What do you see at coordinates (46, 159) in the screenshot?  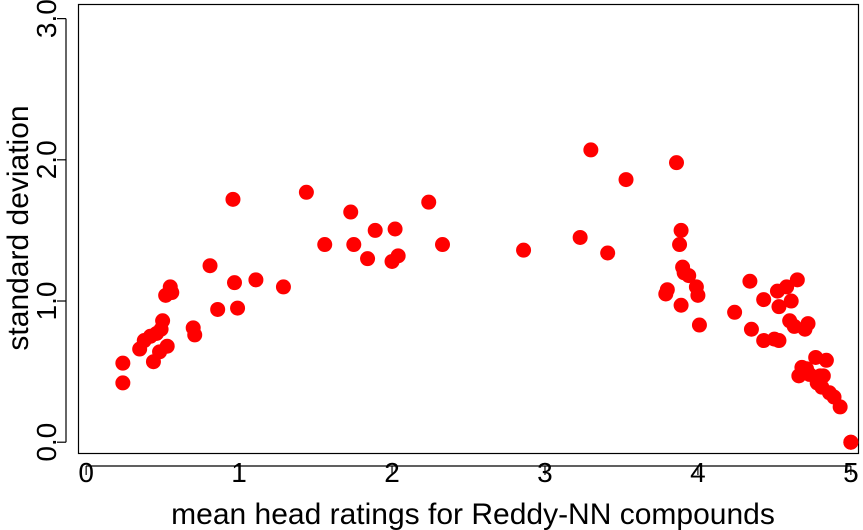 I see `y-tick-label: 2.0` at bounding box center [46, 159].